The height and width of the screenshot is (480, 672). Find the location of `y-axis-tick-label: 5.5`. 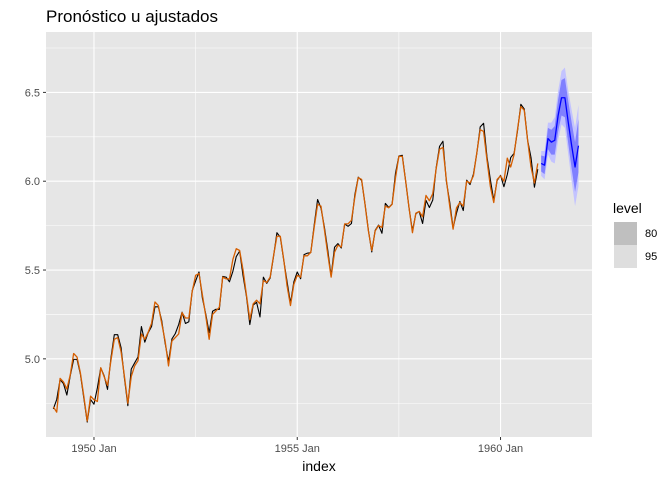

y-axis-tick-label: 5.5 is located at coordinates (32, 271).